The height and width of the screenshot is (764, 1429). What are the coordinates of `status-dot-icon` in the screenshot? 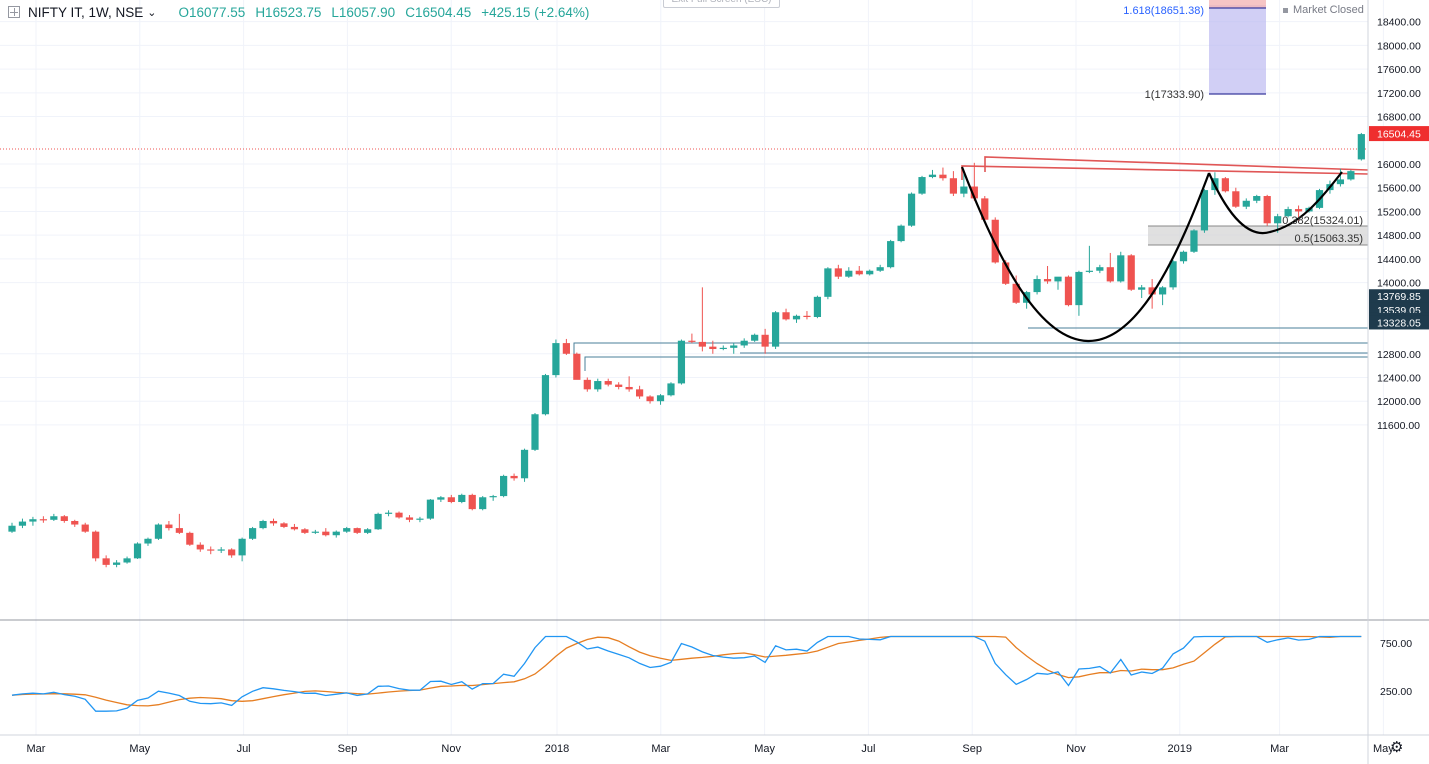 It's located at (1285, 10).